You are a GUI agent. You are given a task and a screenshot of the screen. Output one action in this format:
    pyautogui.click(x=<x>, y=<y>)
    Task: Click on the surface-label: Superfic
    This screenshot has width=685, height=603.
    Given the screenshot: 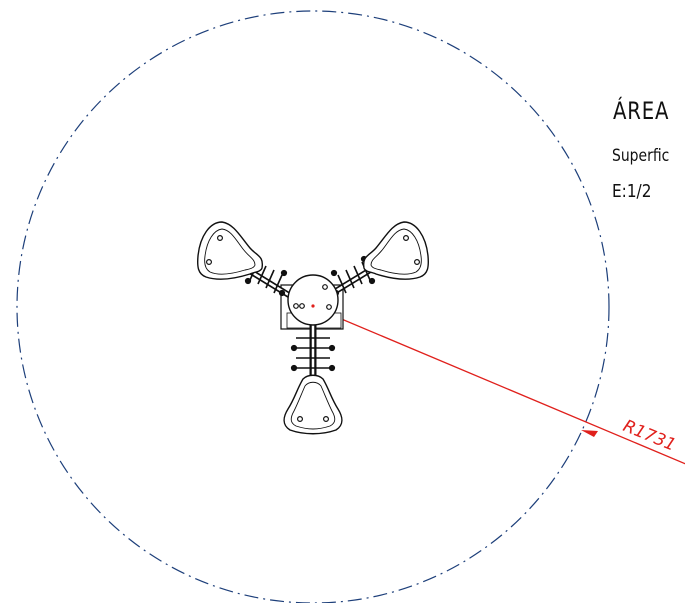 What is the action you would take?
    pyautogui.click(x=641, y=156)
    